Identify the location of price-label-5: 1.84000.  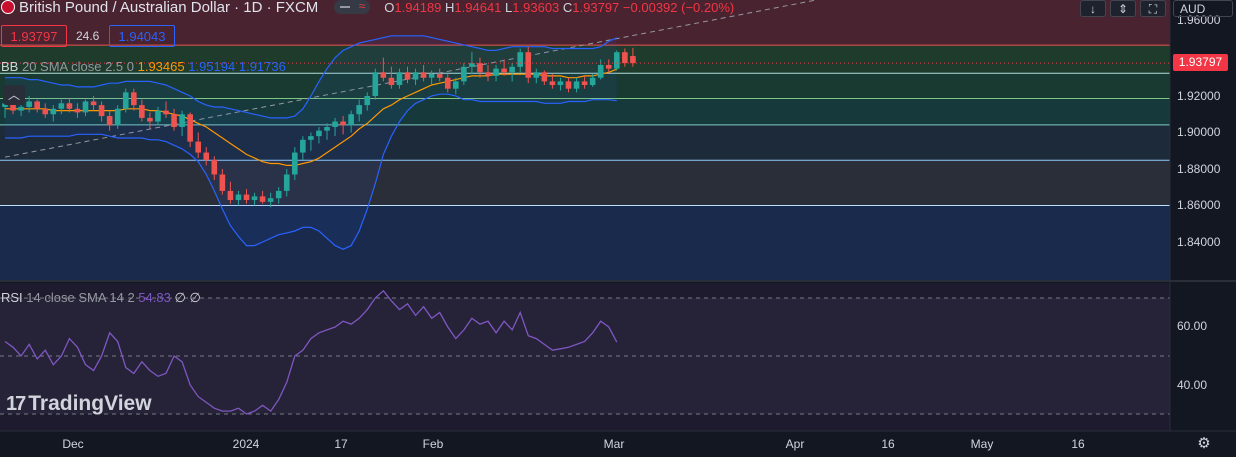
(1199, 242).